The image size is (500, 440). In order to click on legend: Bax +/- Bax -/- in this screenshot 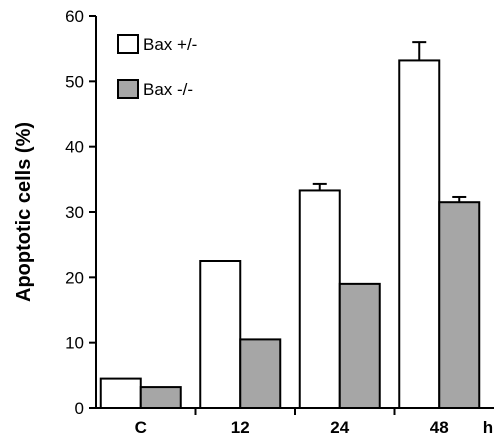, I will do `click(157, 66)`.